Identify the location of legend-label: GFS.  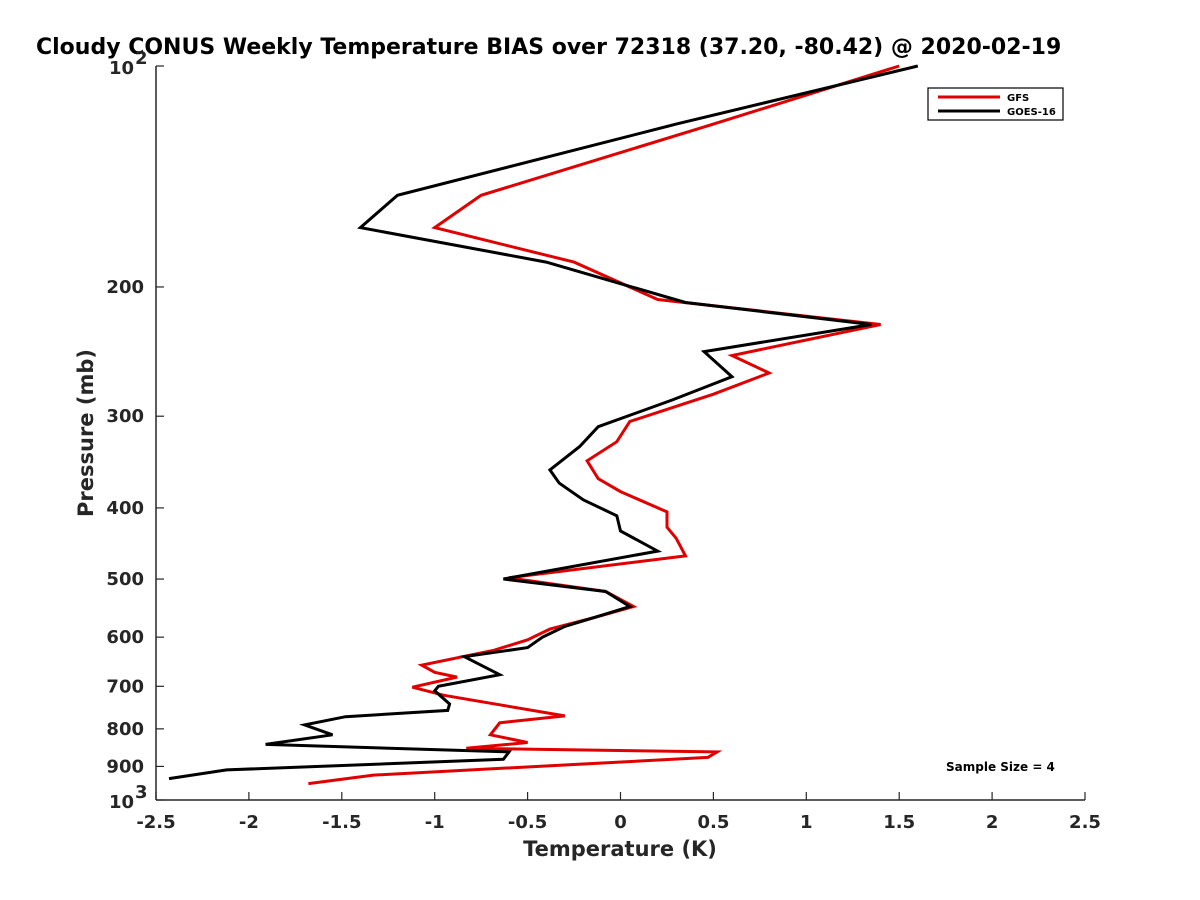
(1018, 98).